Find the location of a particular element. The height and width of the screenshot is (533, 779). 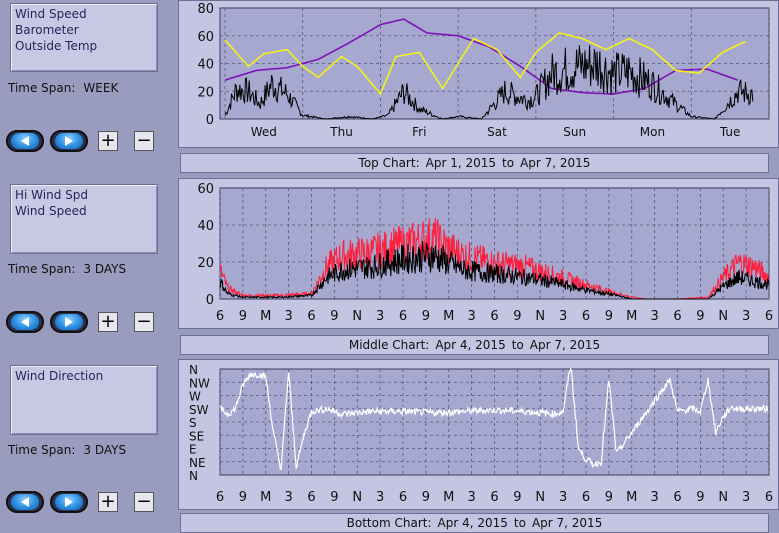

y-tick-label: E is located at coordinates (193, 450).